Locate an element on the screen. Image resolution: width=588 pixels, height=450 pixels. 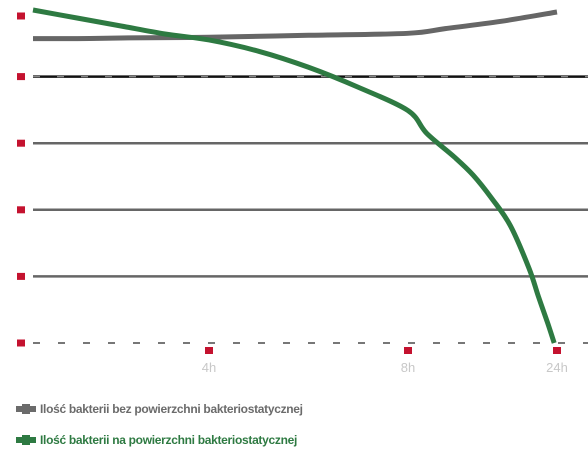
x-axis-marker-24h is located at coordinates (557, 350).